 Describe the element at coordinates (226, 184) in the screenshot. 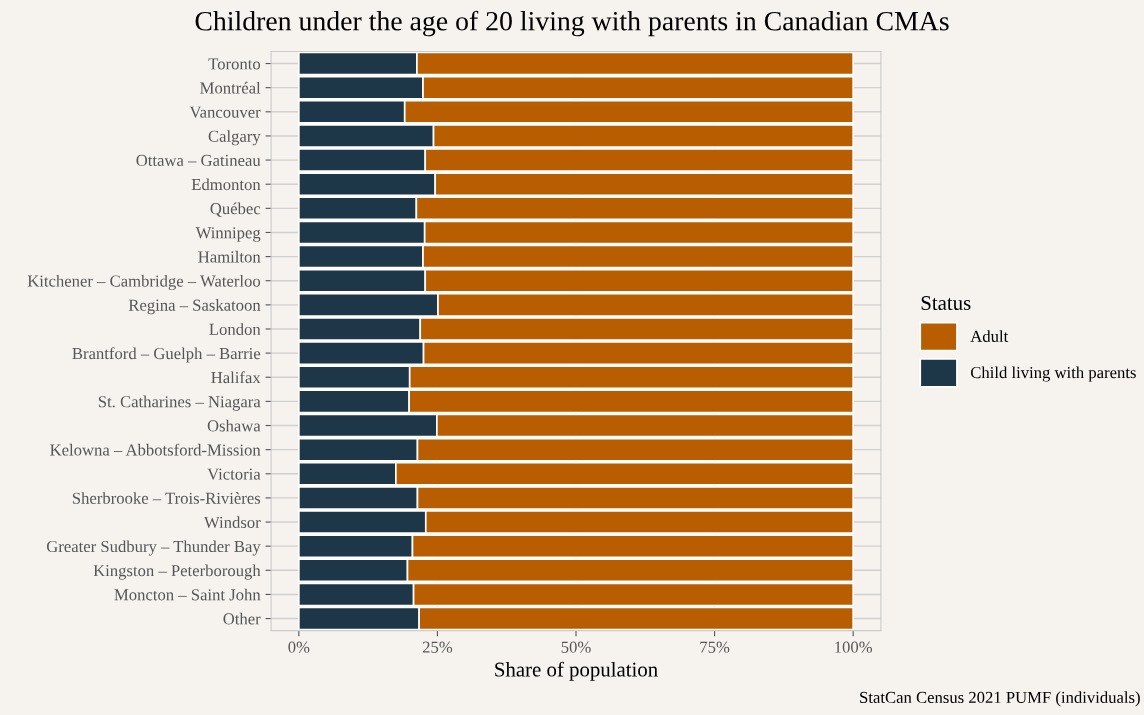

I see `y-tick-label: Edmonton` at that location.